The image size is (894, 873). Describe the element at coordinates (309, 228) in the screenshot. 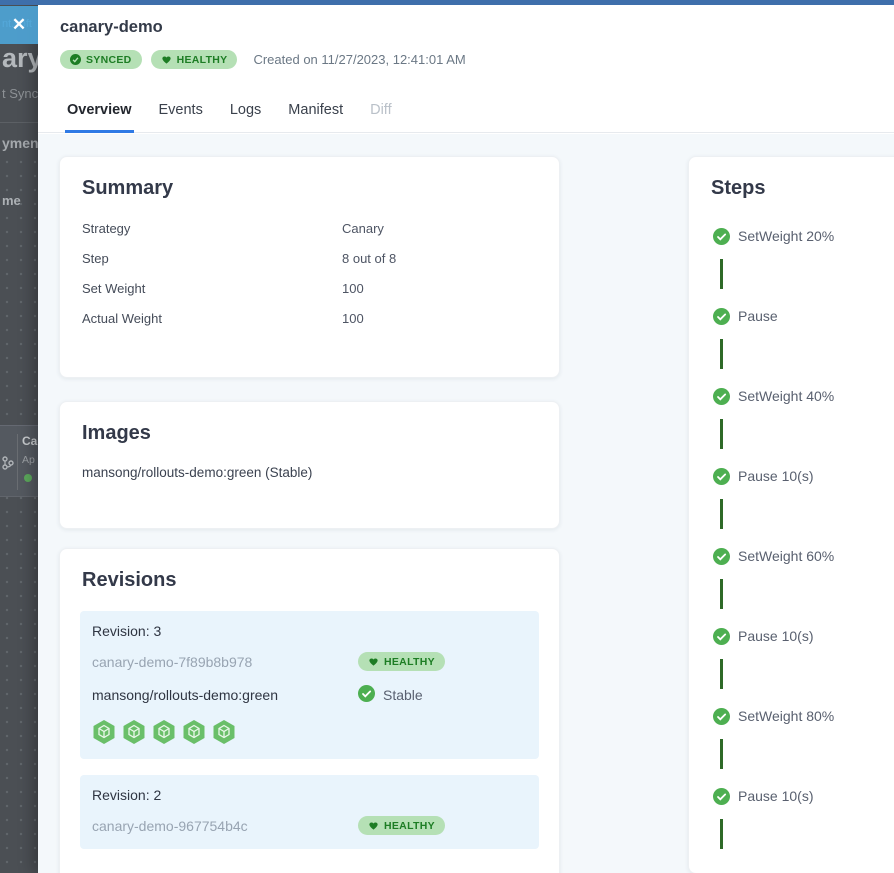

I see `summary-row: Strategy Canary` at that location.